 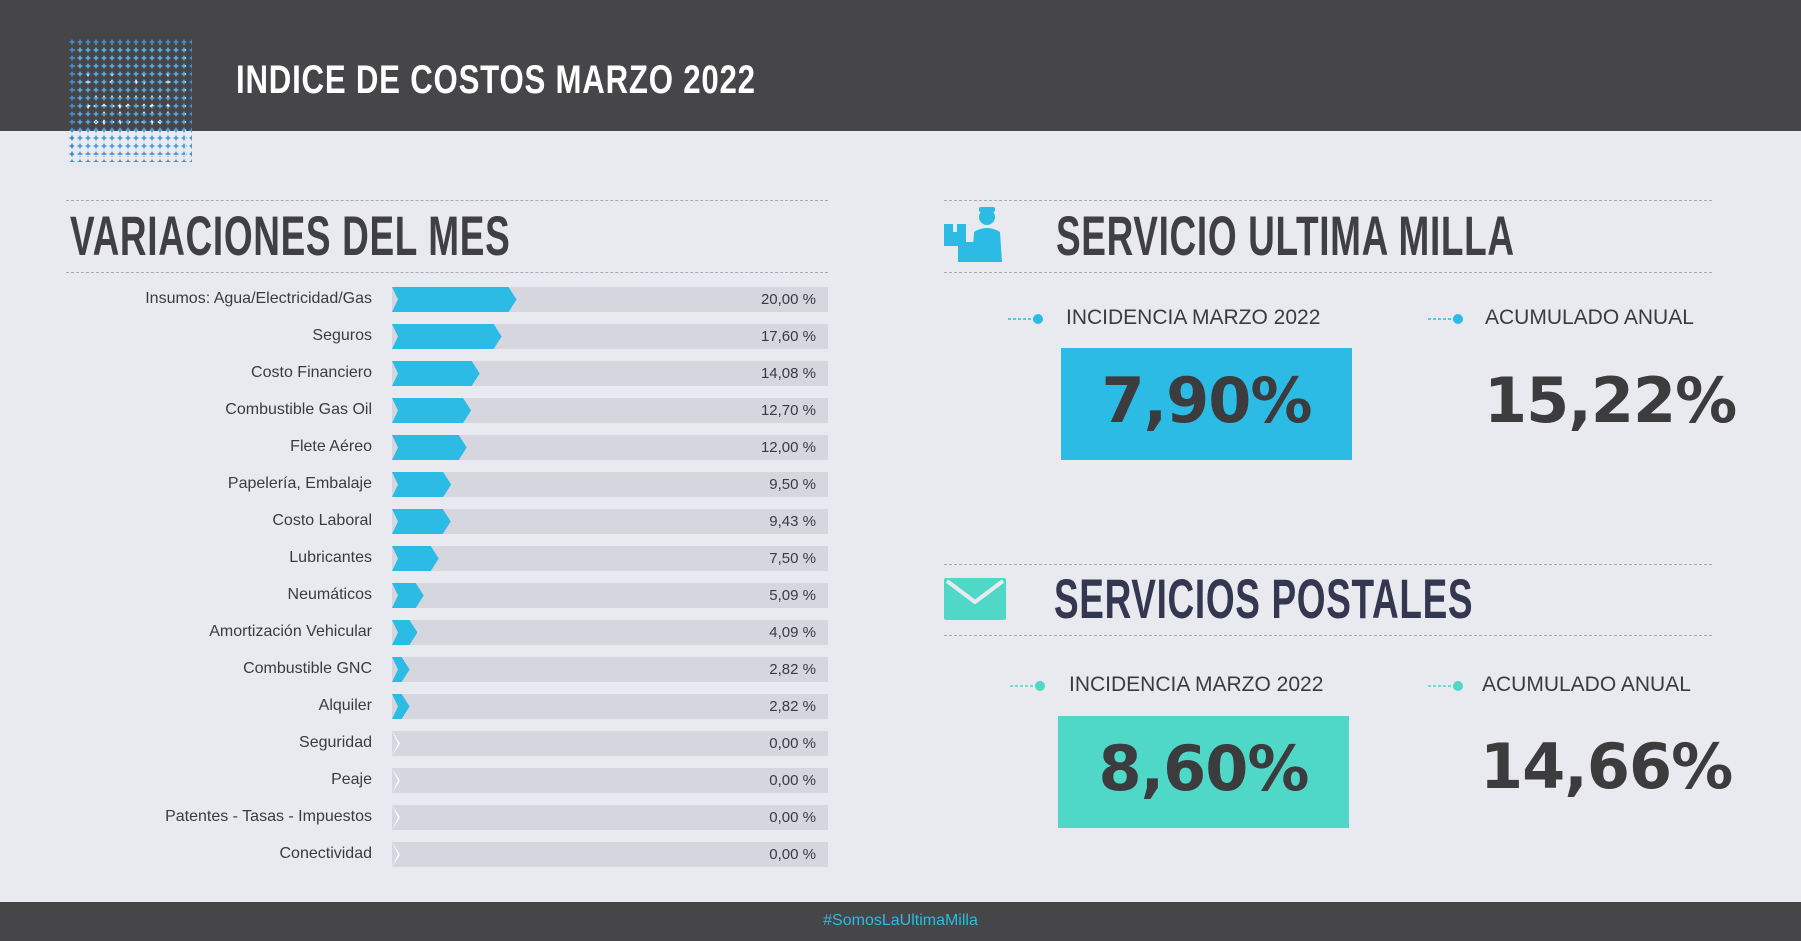 What do you see at coordinates (130, 108) in the screenshot?
I see `logo-correos-text: CORREOS` at bounding box center [130, 108].